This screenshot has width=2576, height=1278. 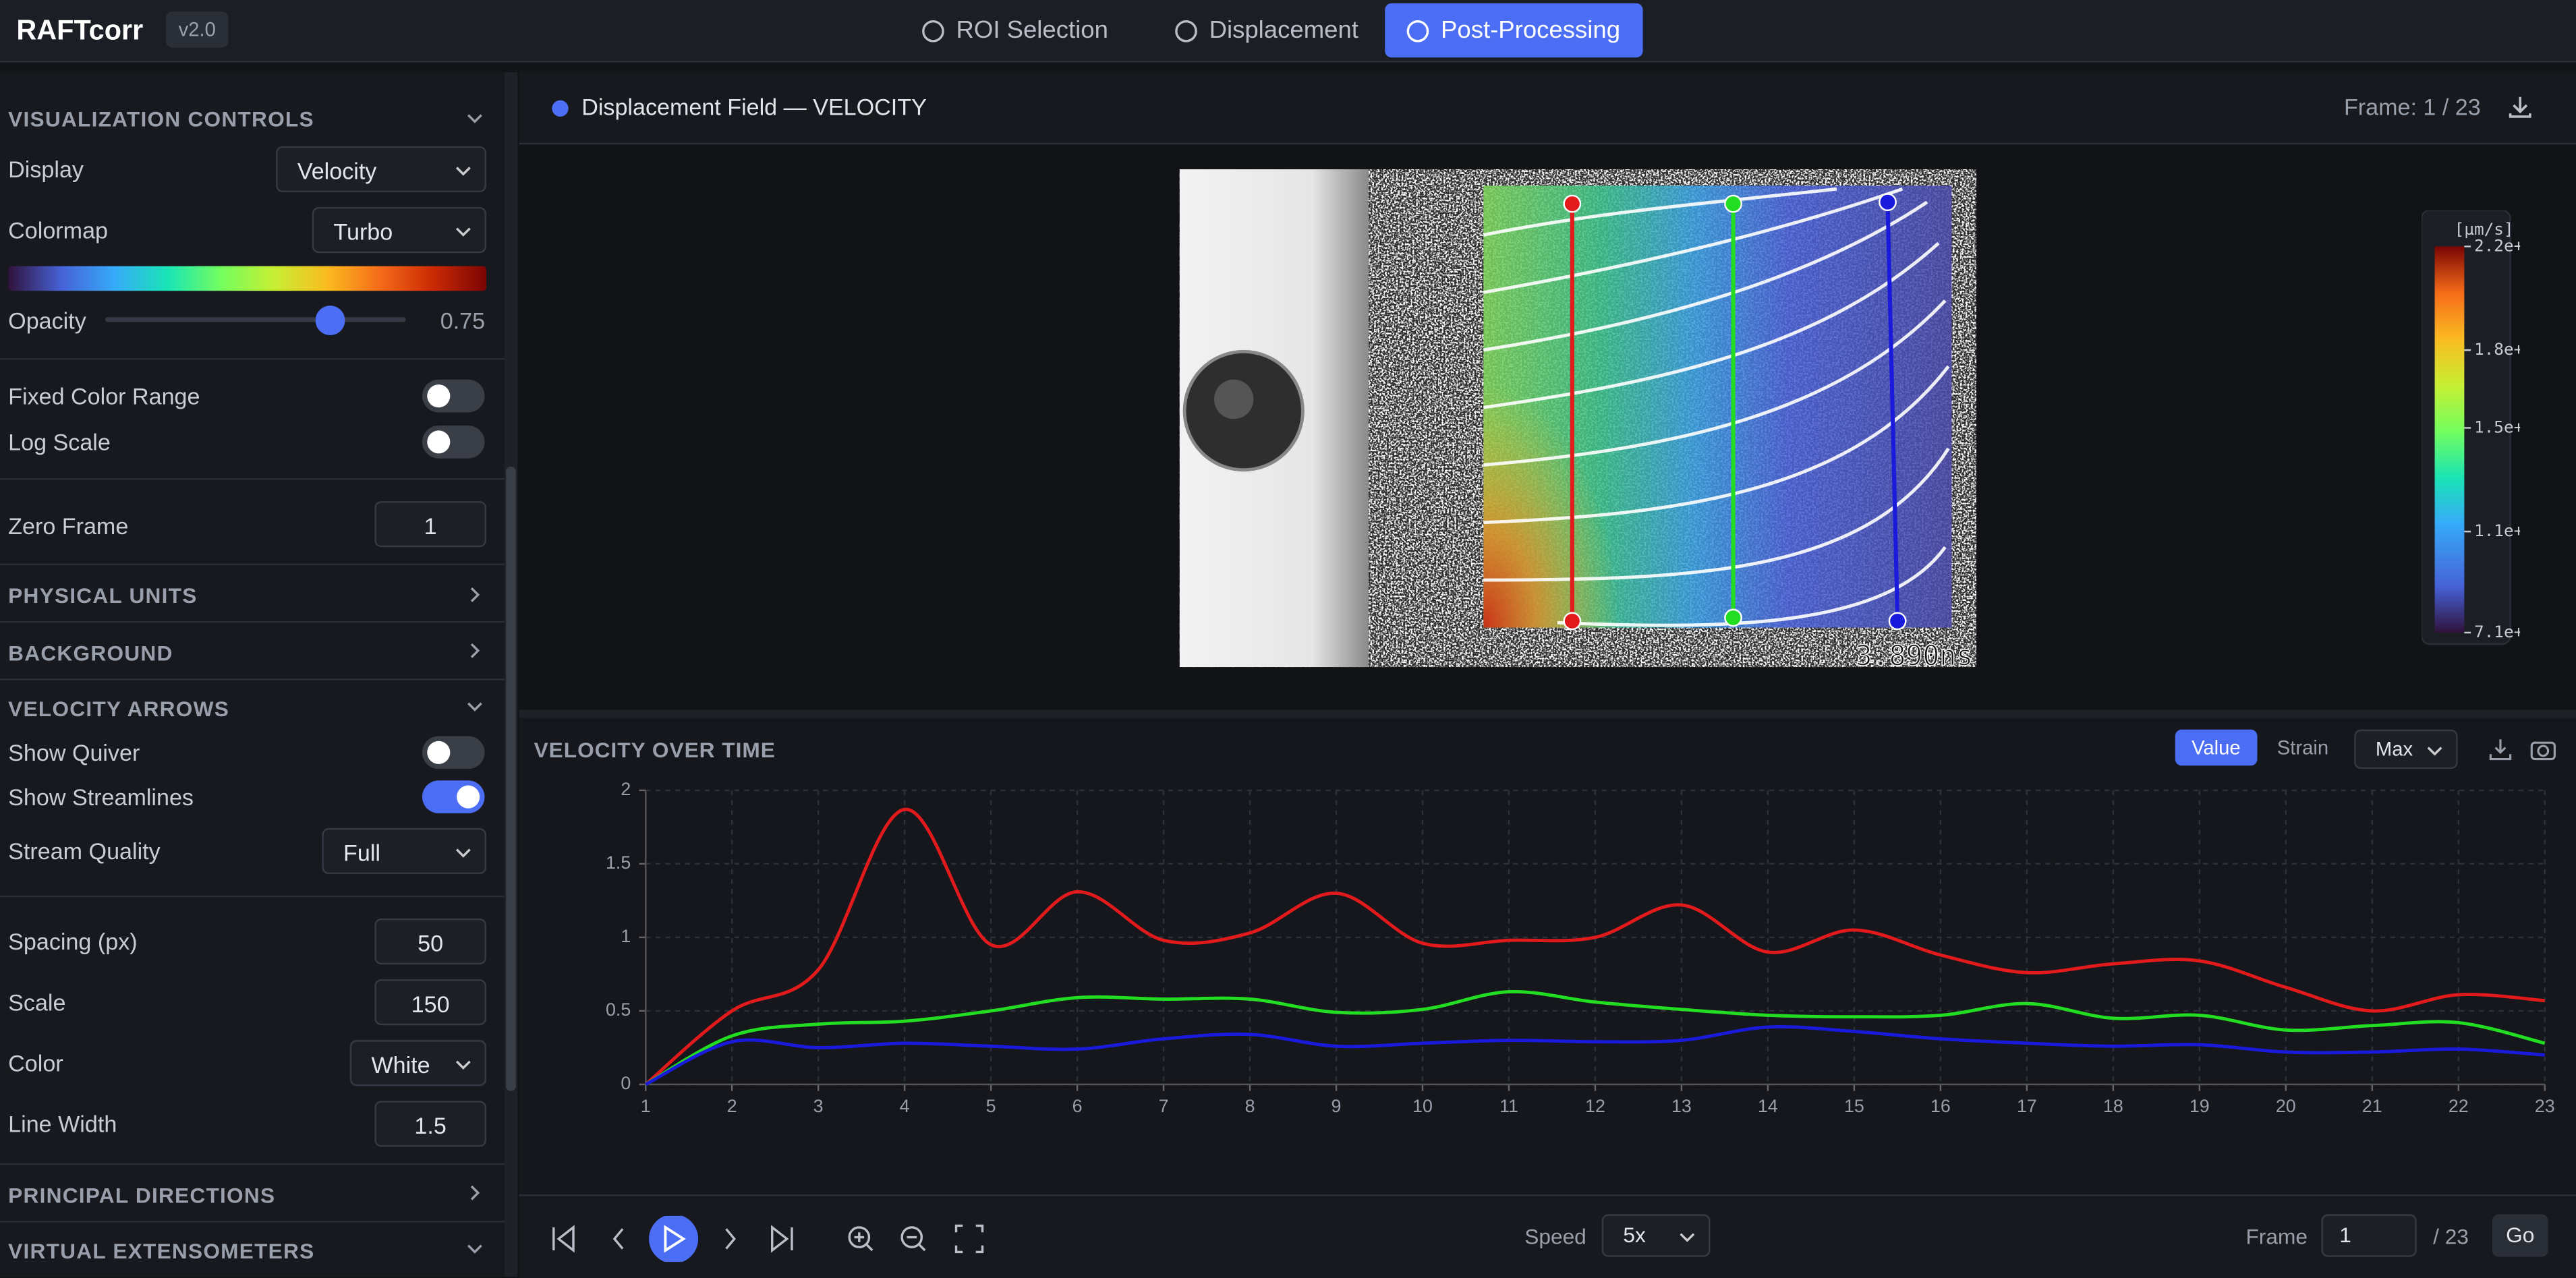 I want to click on status-dot, so click(x=560, y=108).